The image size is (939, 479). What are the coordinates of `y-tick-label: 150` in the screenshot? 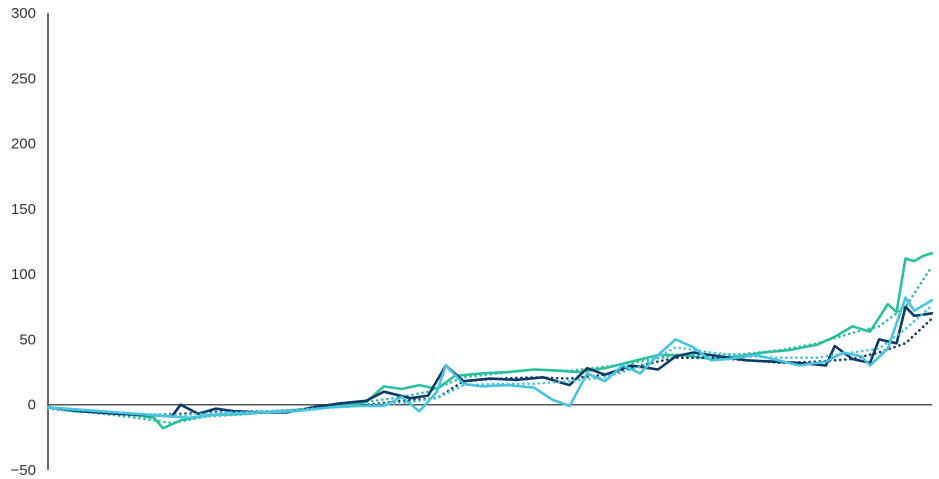 It's located at (23, 209).